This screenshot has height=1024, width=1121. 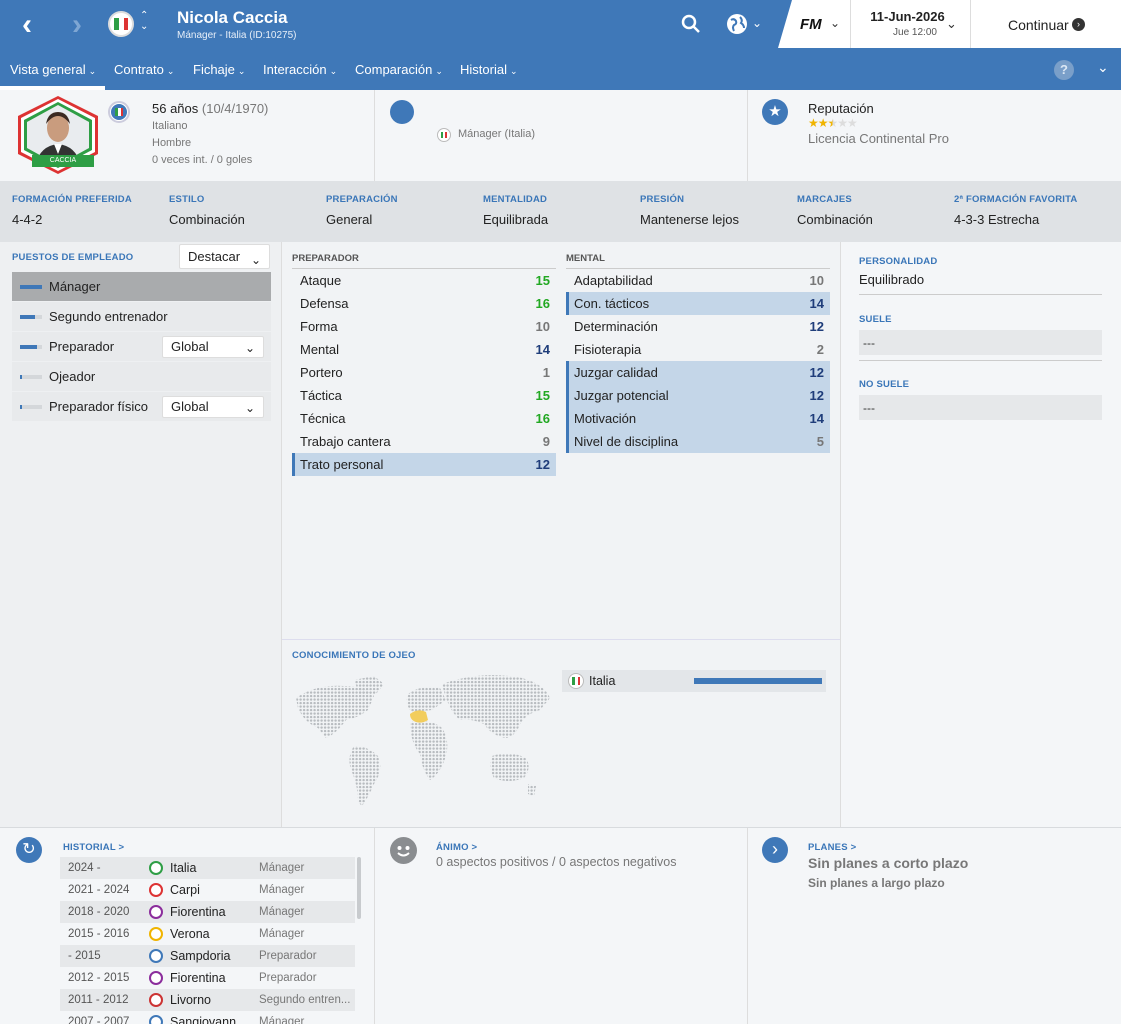 I want to click on history-row: - 2015 Sampdoria Preparador, so click(x=207, y=956).